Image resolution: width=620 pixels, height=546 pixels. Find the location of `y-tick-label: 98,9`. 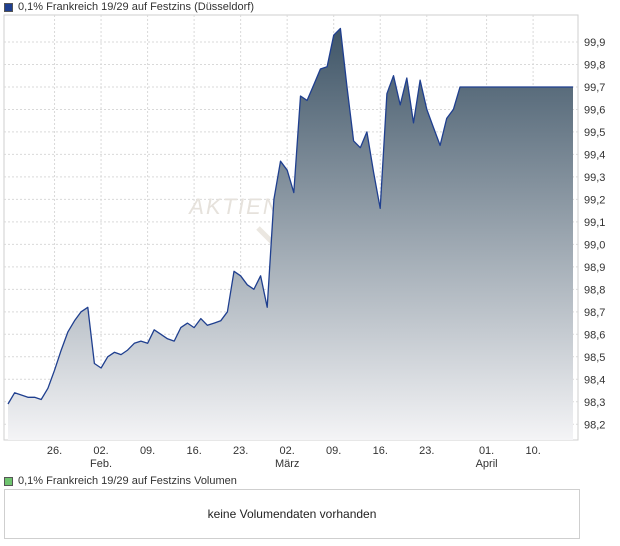

y-tick-label: 98,9 is located at coordinates (594, 268).